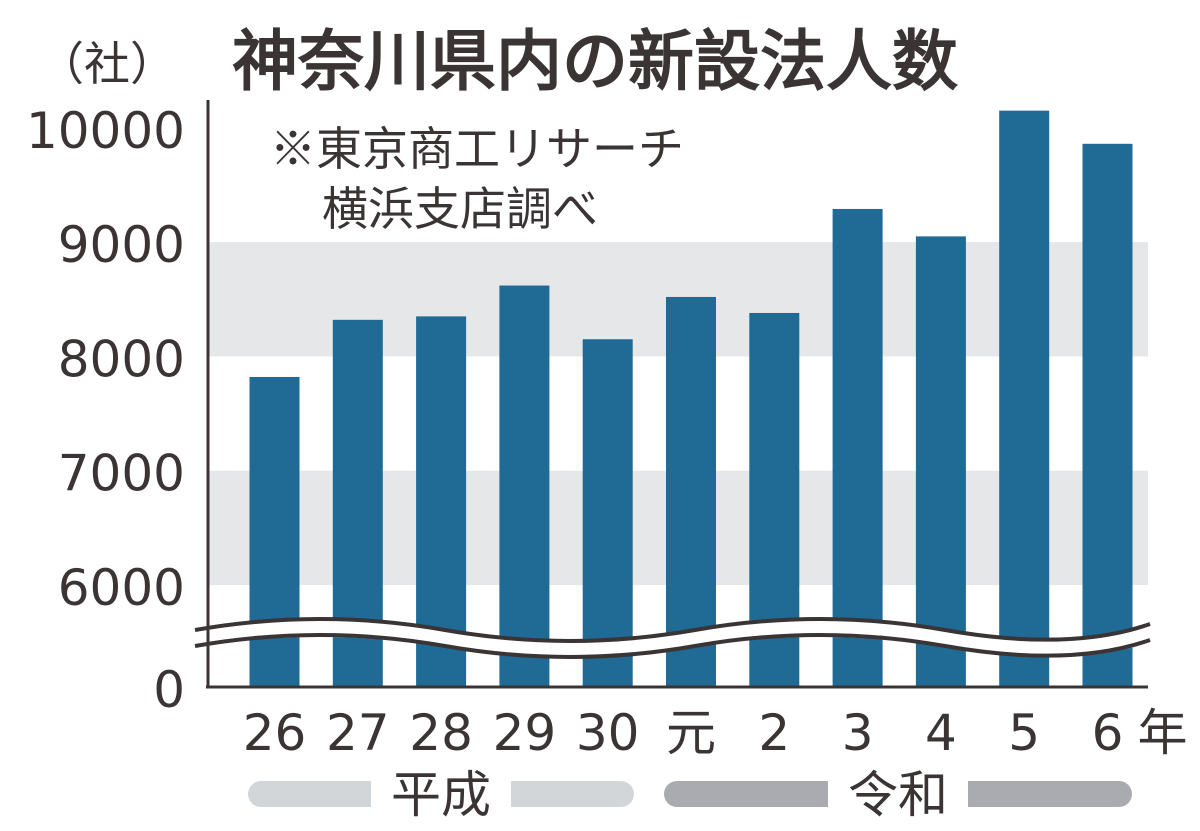  Describe the element at coordinates (121, 474) in the screenshot. I see `y-tick-label: 7000` at that location.